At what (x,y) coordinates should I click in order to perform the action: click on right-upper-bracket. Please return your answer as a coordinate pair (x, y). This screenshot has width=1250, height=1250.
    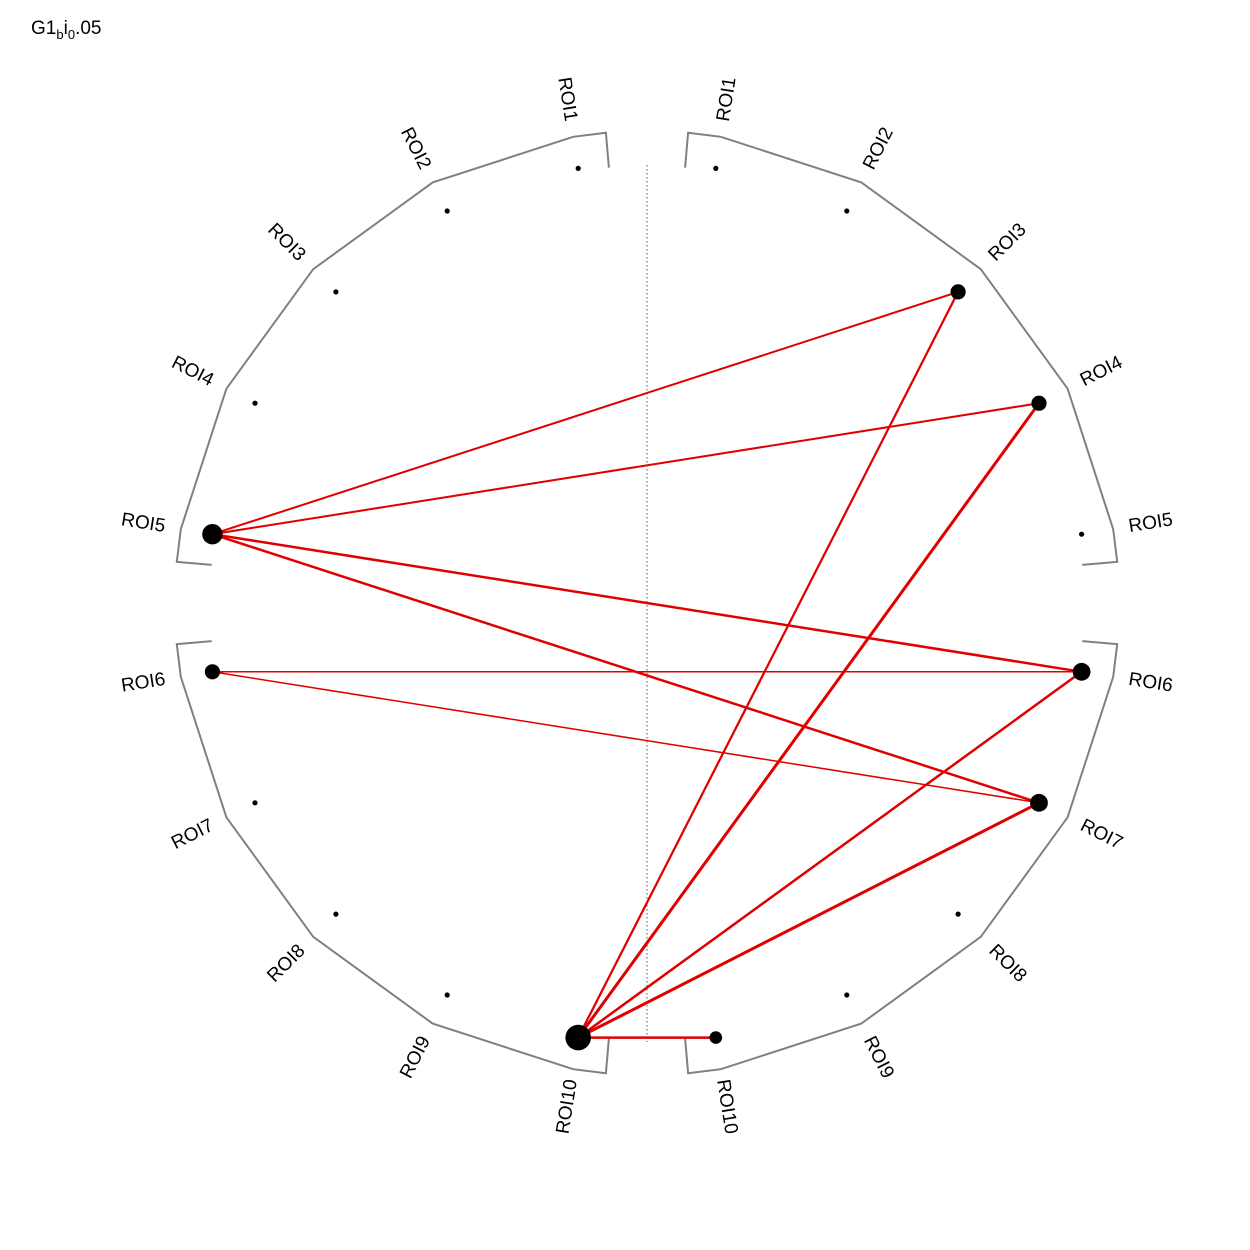
    Looking at the image, I should click on (901, 348).